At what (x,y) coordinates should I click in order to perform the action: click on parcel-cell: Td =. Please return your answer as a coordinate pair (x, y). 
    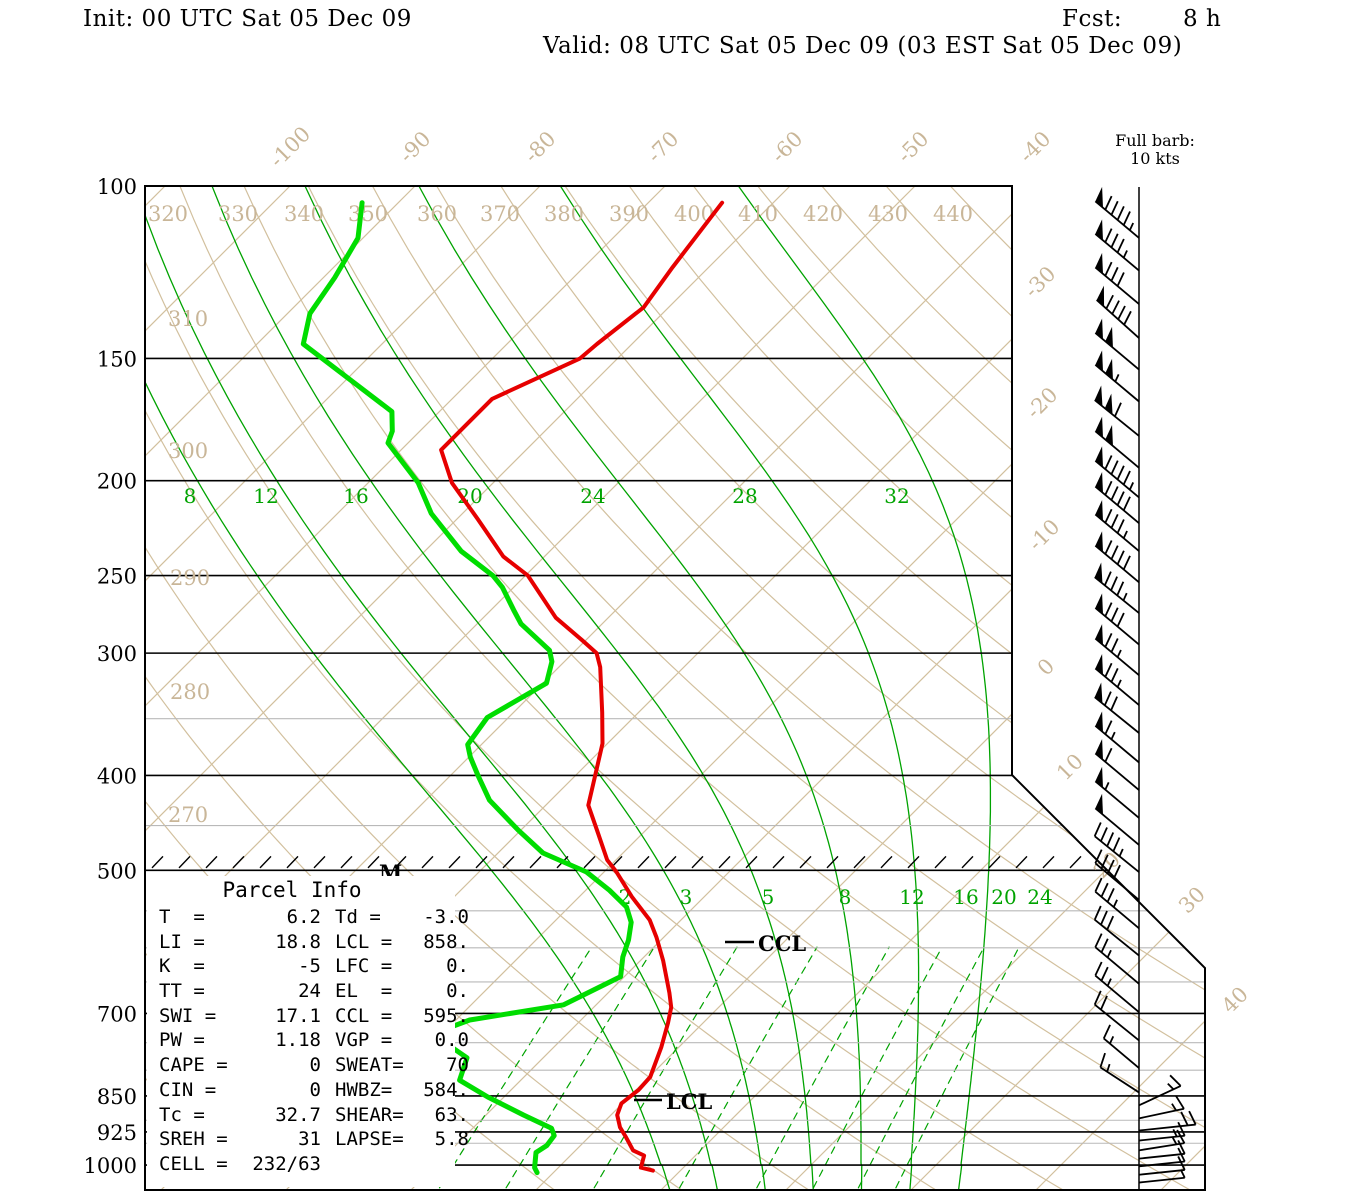
    Looking at the image, I should click on (358, 917).